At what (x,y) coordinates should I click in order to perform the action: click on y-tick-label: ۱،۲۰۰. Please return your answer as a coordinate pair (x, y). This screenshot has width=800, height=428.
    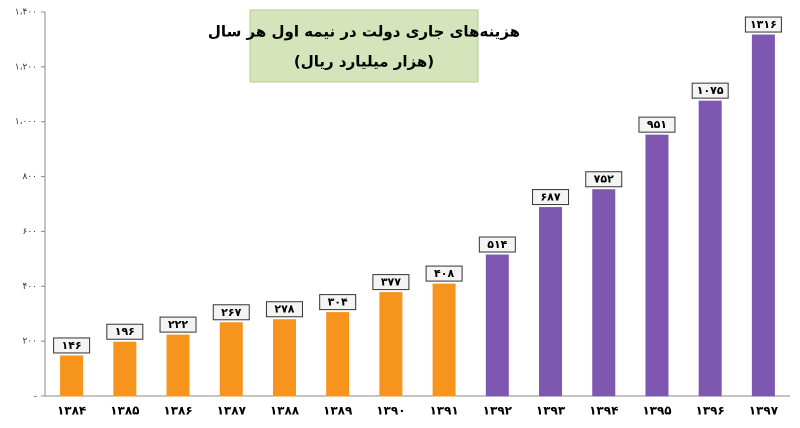
    Looking at the image, I should click on (26, 67).